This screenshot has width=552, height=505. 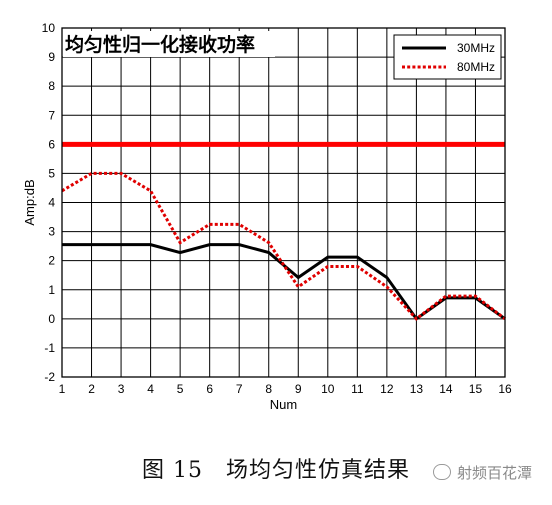 I want to click on x-tick-label: 8, so click(x=268, y=389).